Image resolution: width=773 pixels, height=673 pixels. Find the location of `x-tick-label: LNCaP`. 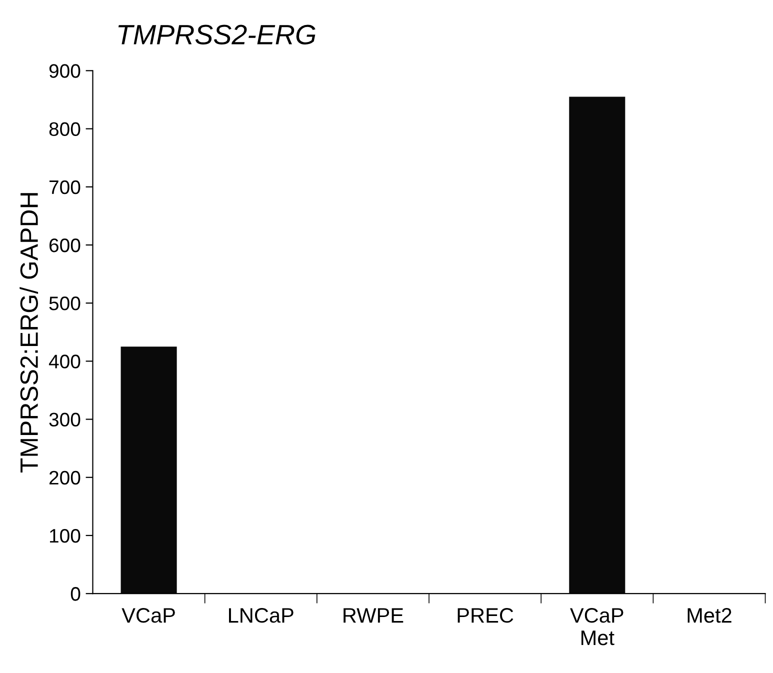

x-tick-label: LNCaP is located at coordinates (261, 615).